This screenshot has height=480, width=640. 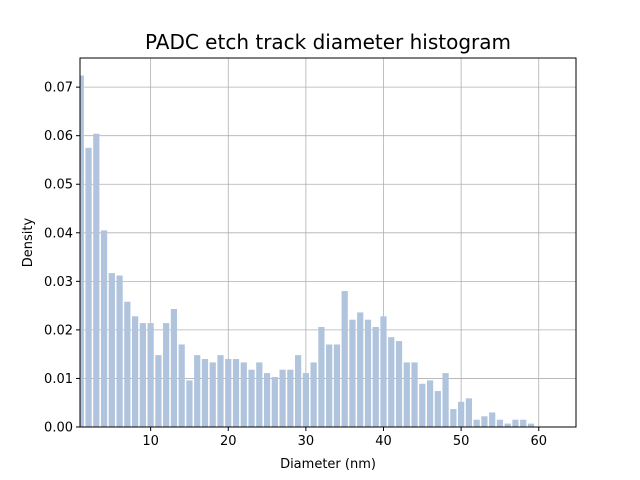 What do you see at coordinates (58, 379) in the screenshot?
I see `y-tick-label: 0.01` at bounding box center [58, 379].